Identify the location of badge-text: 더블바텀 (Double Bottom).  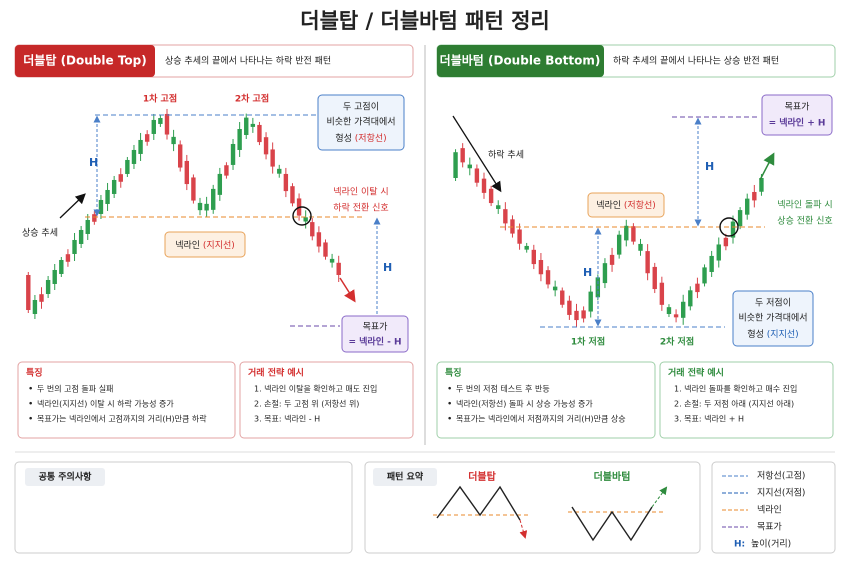
(520, 60).